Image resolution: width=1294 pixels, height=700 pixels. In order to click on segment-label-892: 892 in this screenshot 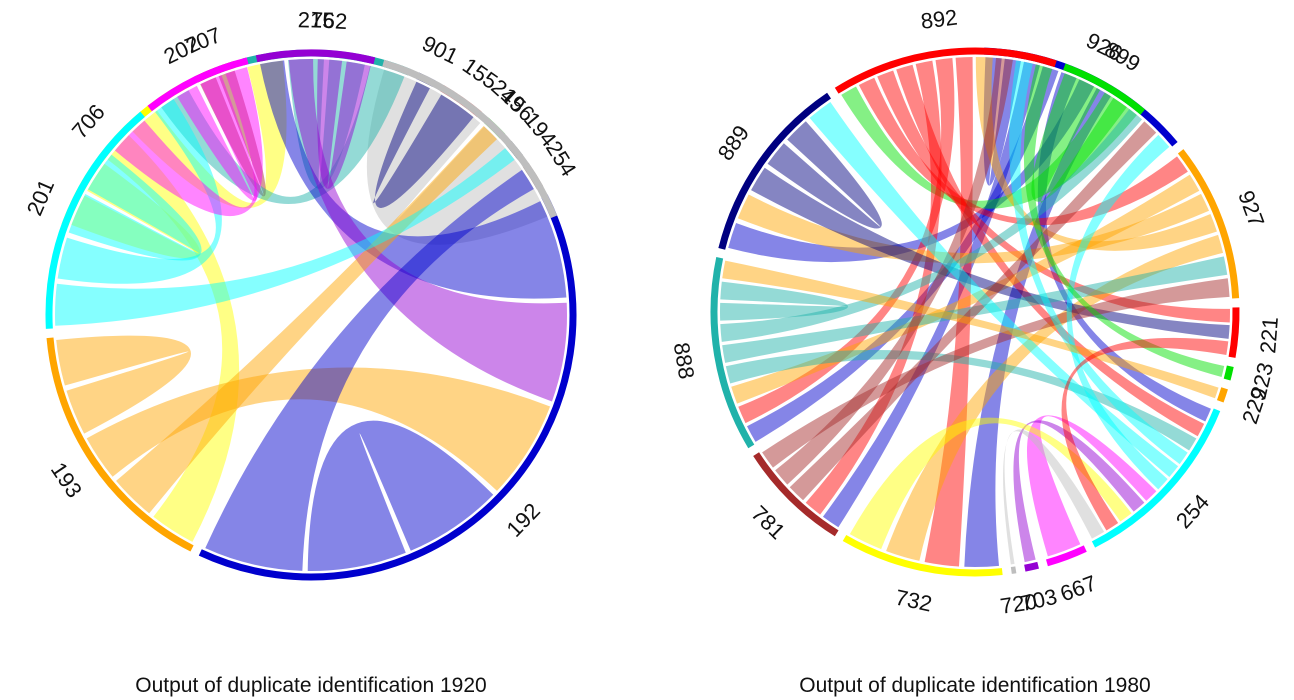, I will do `click(938, 19)`.